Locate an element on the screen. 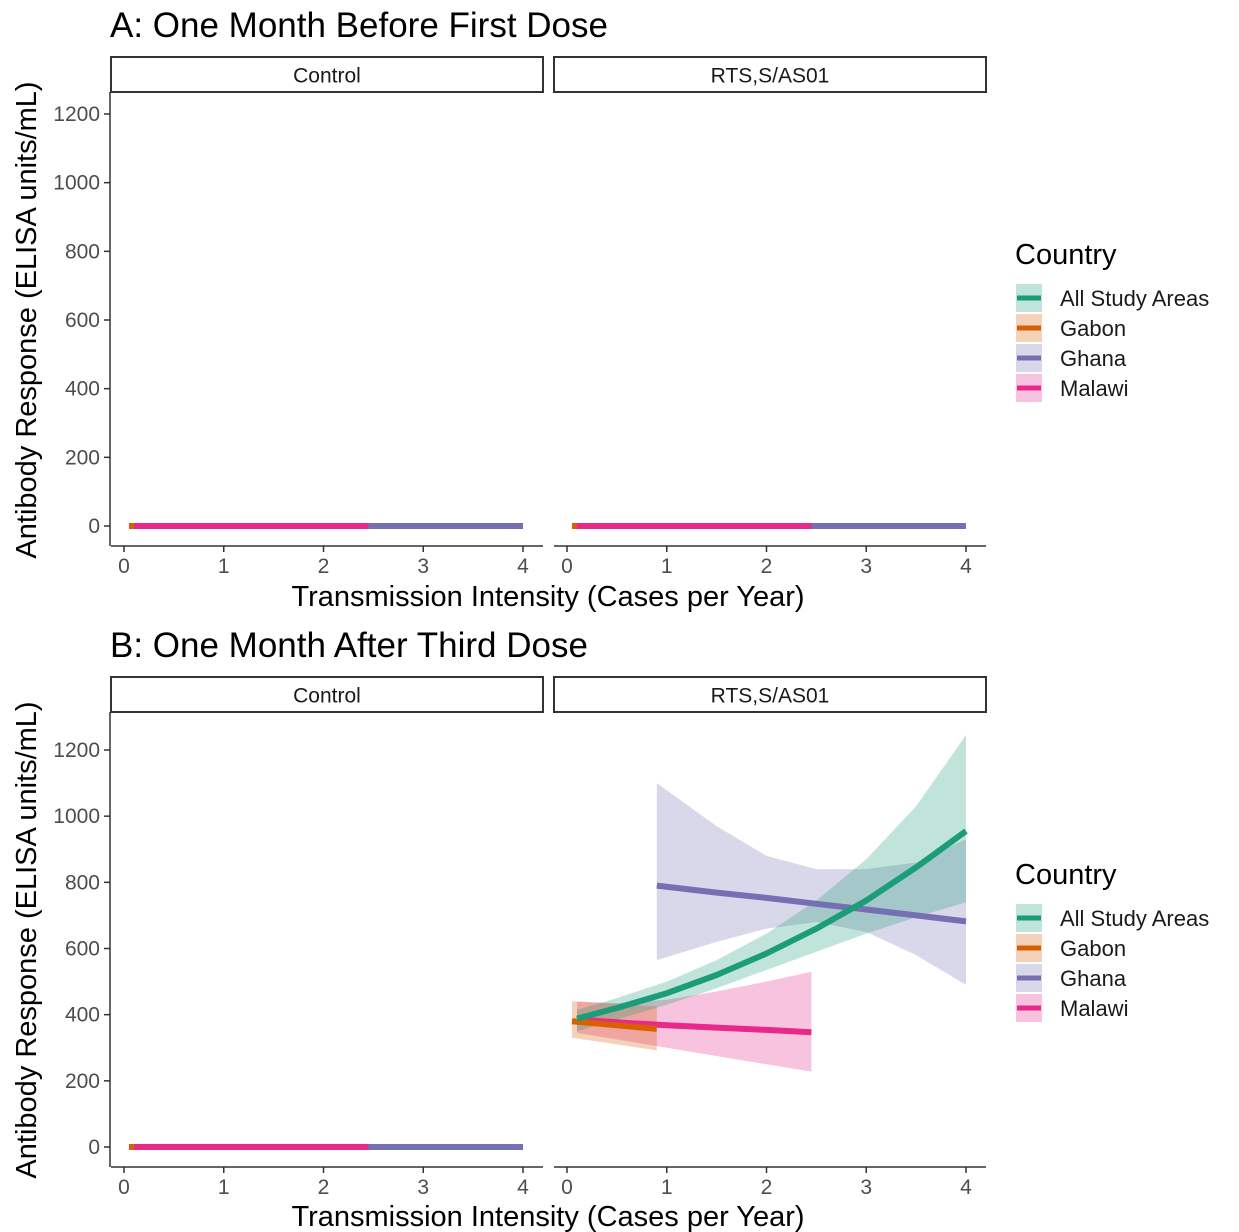 The width and height of the screenshot is (1239, 1232). confidence-band-ghana is located at coordinates (811, 884).